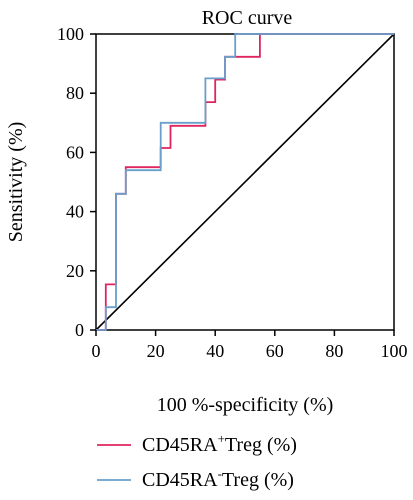  I want to click on x-axis-ticks: 0 20 40 60 80 100, so click(250, 345).